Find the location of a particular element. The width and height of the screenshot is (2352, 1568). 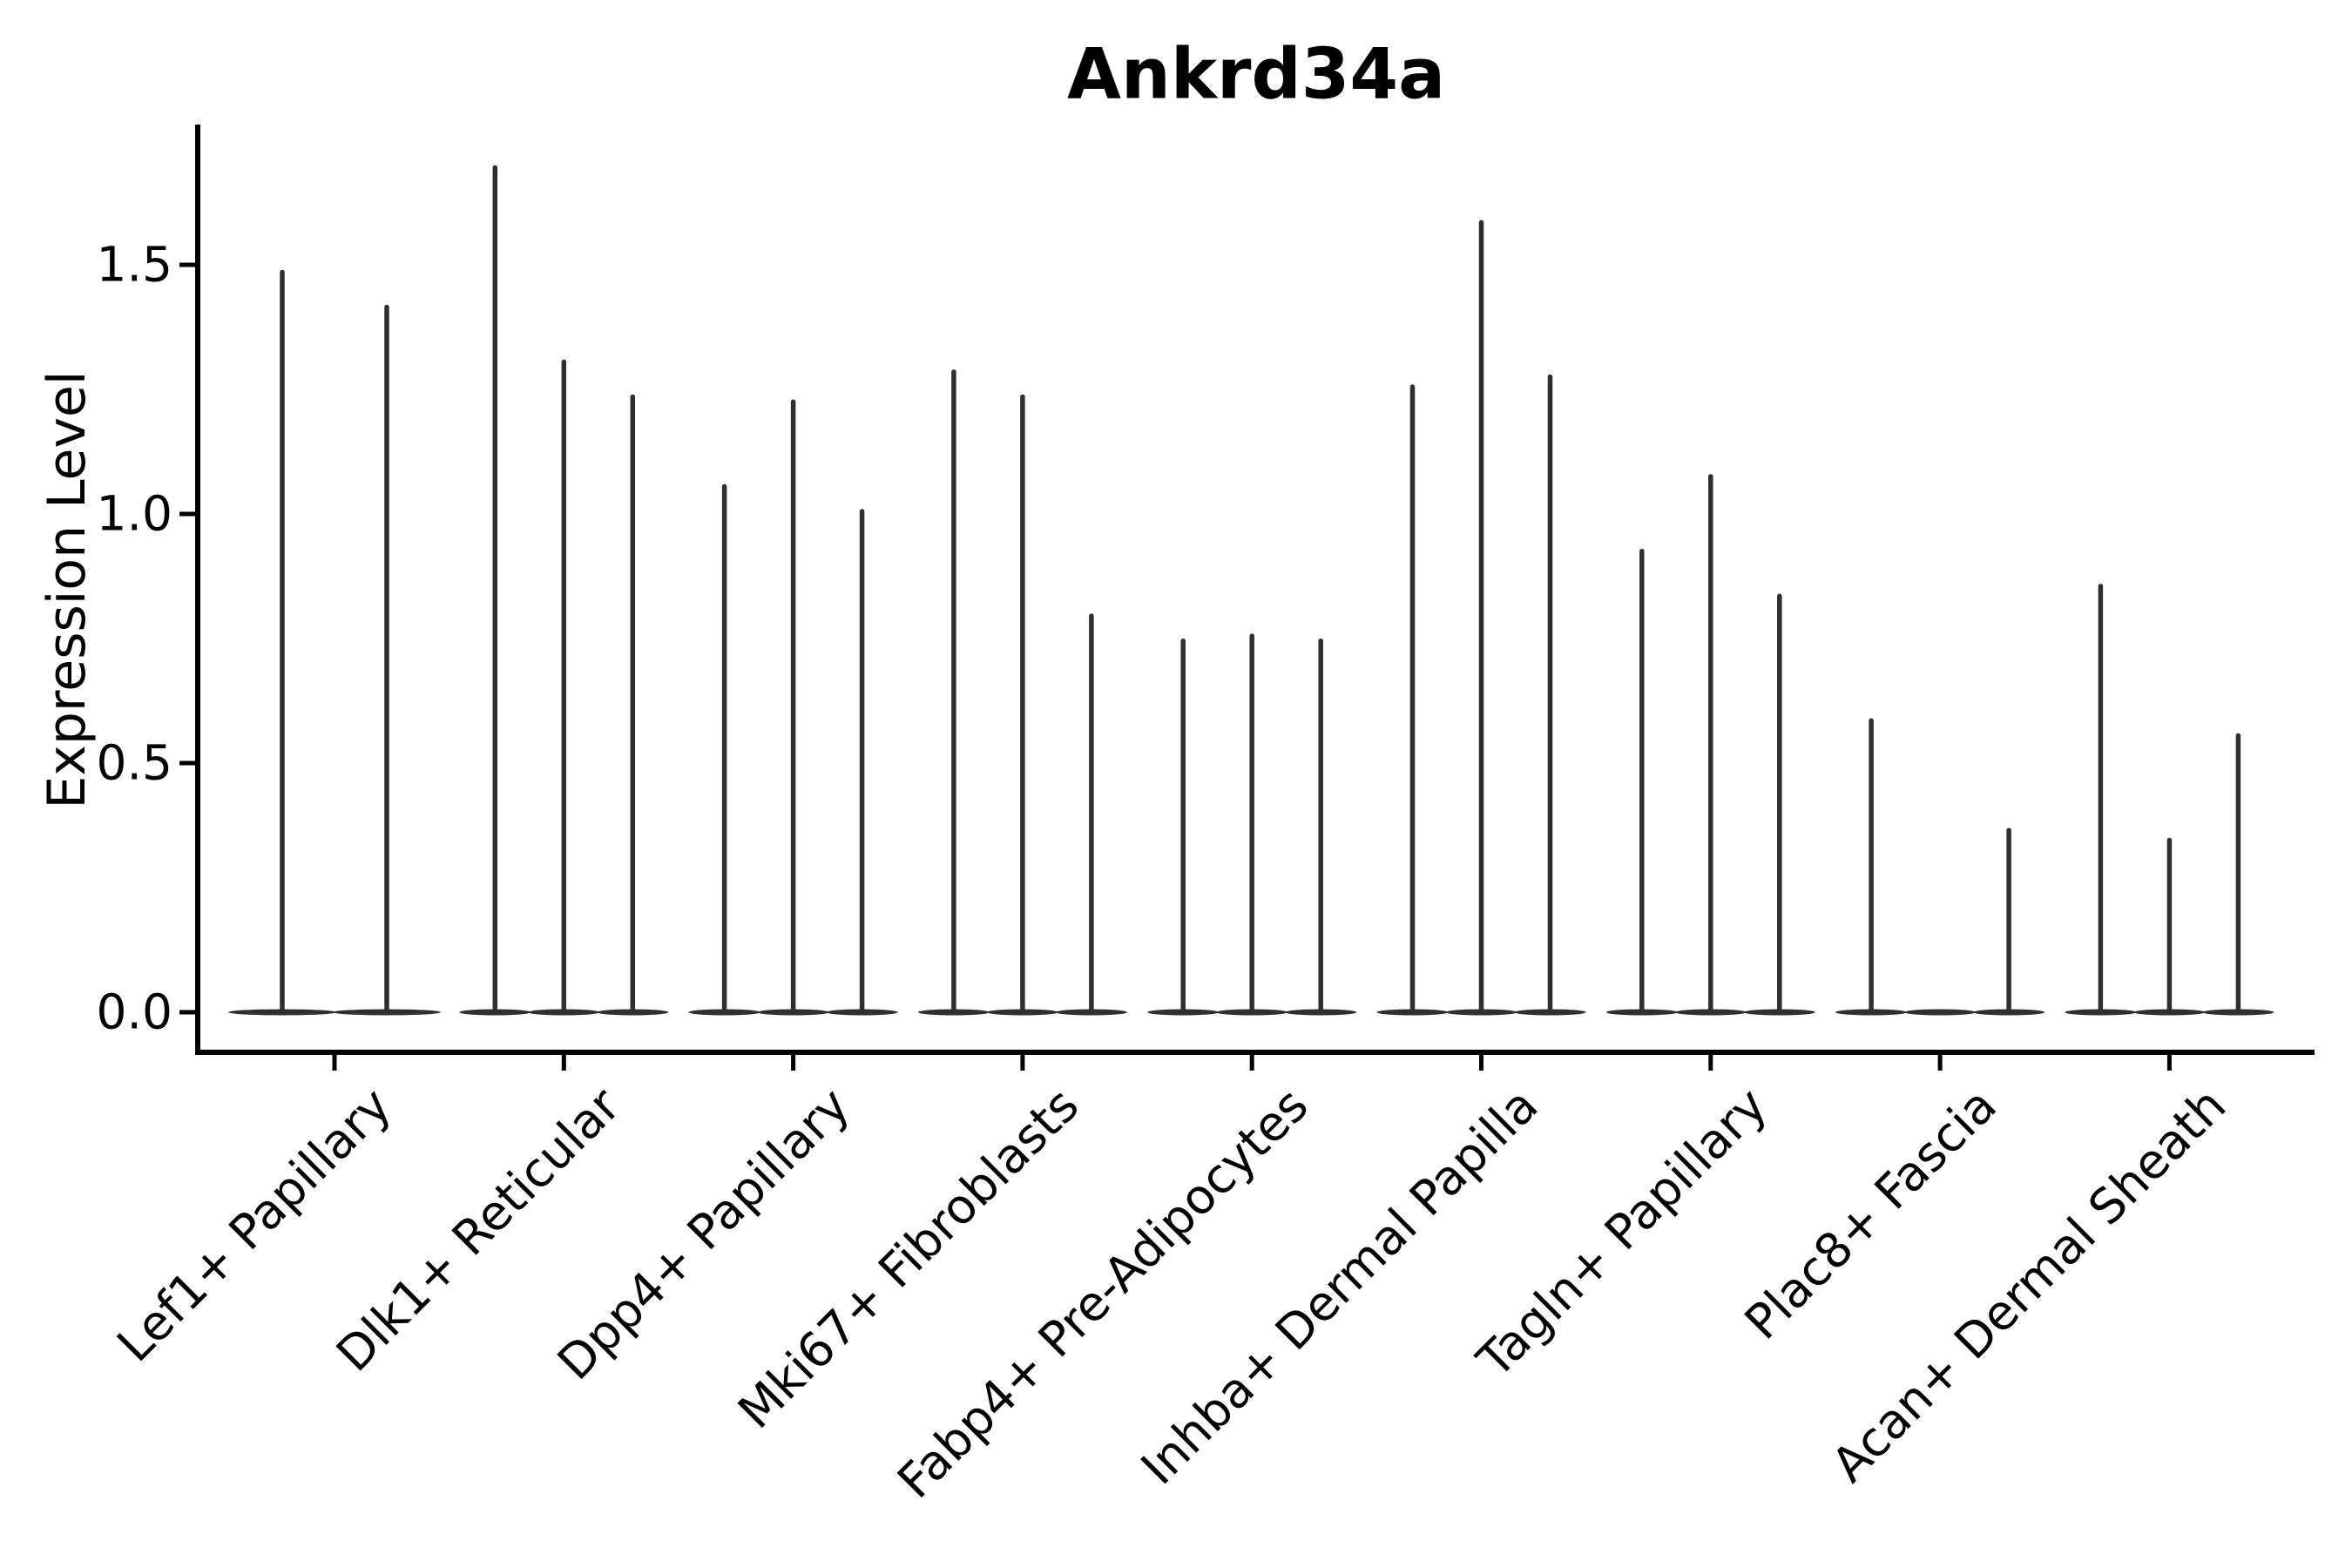

y-tick-label: 1.0 is located at coordinates (134, 513).